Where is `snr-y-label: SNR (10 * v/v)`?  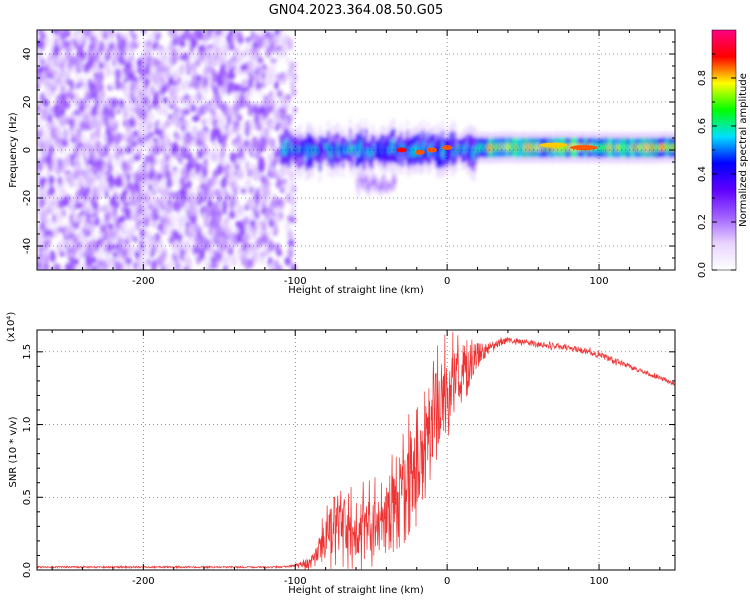
snr-y-label: SNR (10 * v/v) is located at coordinates (13, 451).